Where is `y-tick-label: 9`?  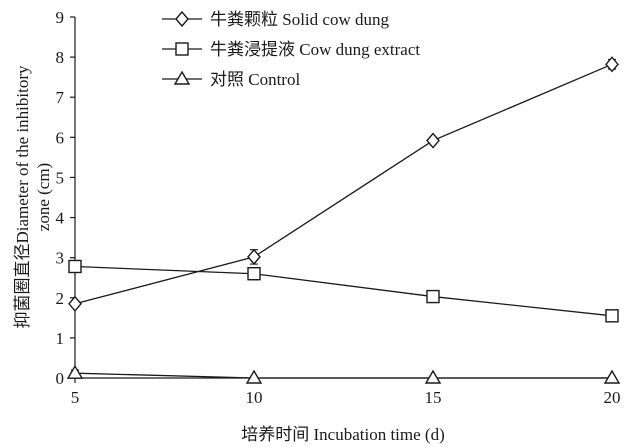 y-tick-label: 9 is located at coordinates (60, 17).